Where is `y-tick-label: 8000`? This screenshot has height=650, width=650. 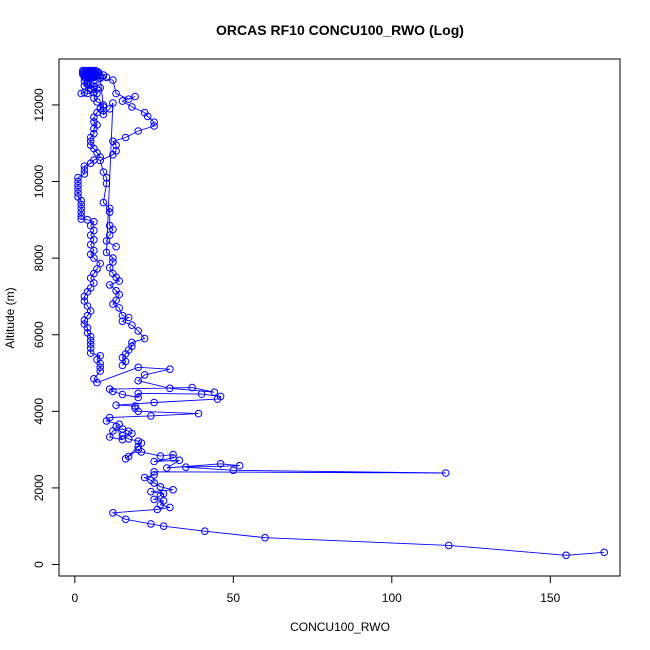 y-tick-label: 8000 is located at coordinates (39, 257).